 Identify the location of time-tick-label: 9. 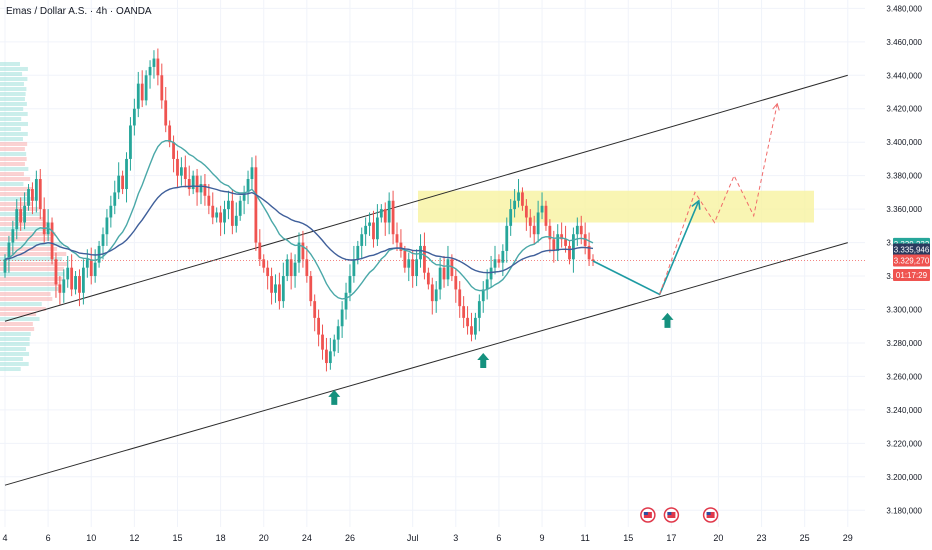
(542, 538).